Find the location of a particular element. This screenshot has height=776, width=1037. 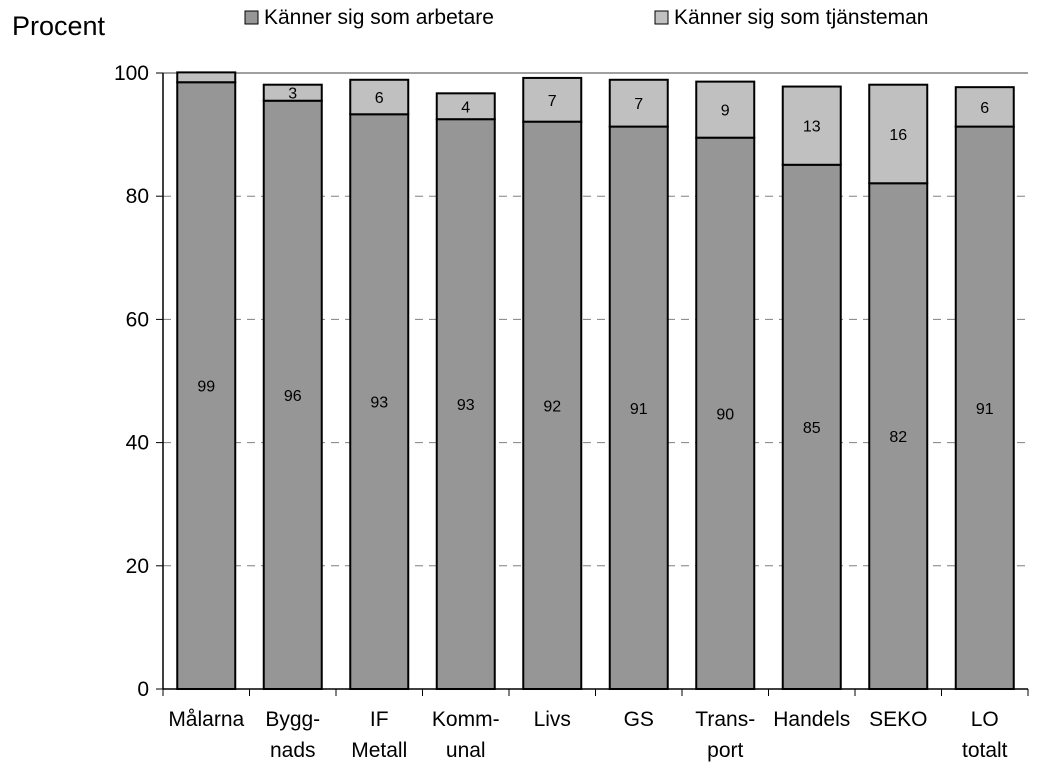

x-tick-label: SEKO is located at coordinates (898, 719).